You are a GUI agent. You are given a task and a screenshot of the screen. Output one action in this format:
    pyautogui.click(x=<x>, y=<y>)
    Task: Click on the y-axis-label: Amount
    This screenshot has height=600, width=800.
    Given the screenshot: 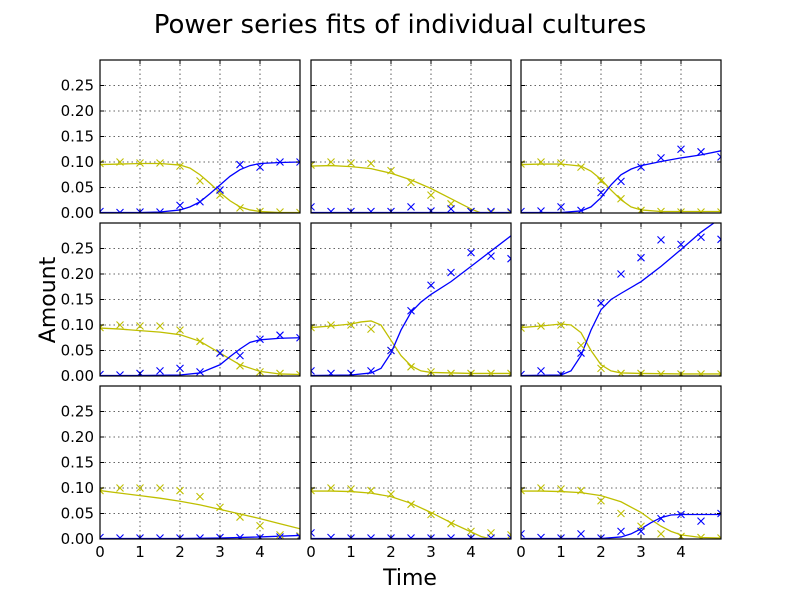 What is the action you would take?
    pyautogui.click(x=48, y=299)
    